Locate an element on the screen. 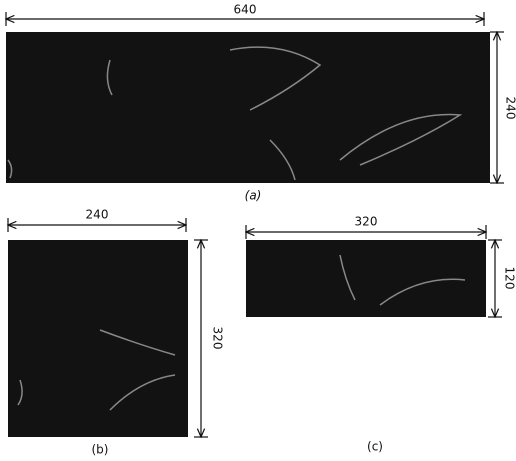 This screenshot has height=461, width=516. width-label: 640 is located at coordinates (245, 10).